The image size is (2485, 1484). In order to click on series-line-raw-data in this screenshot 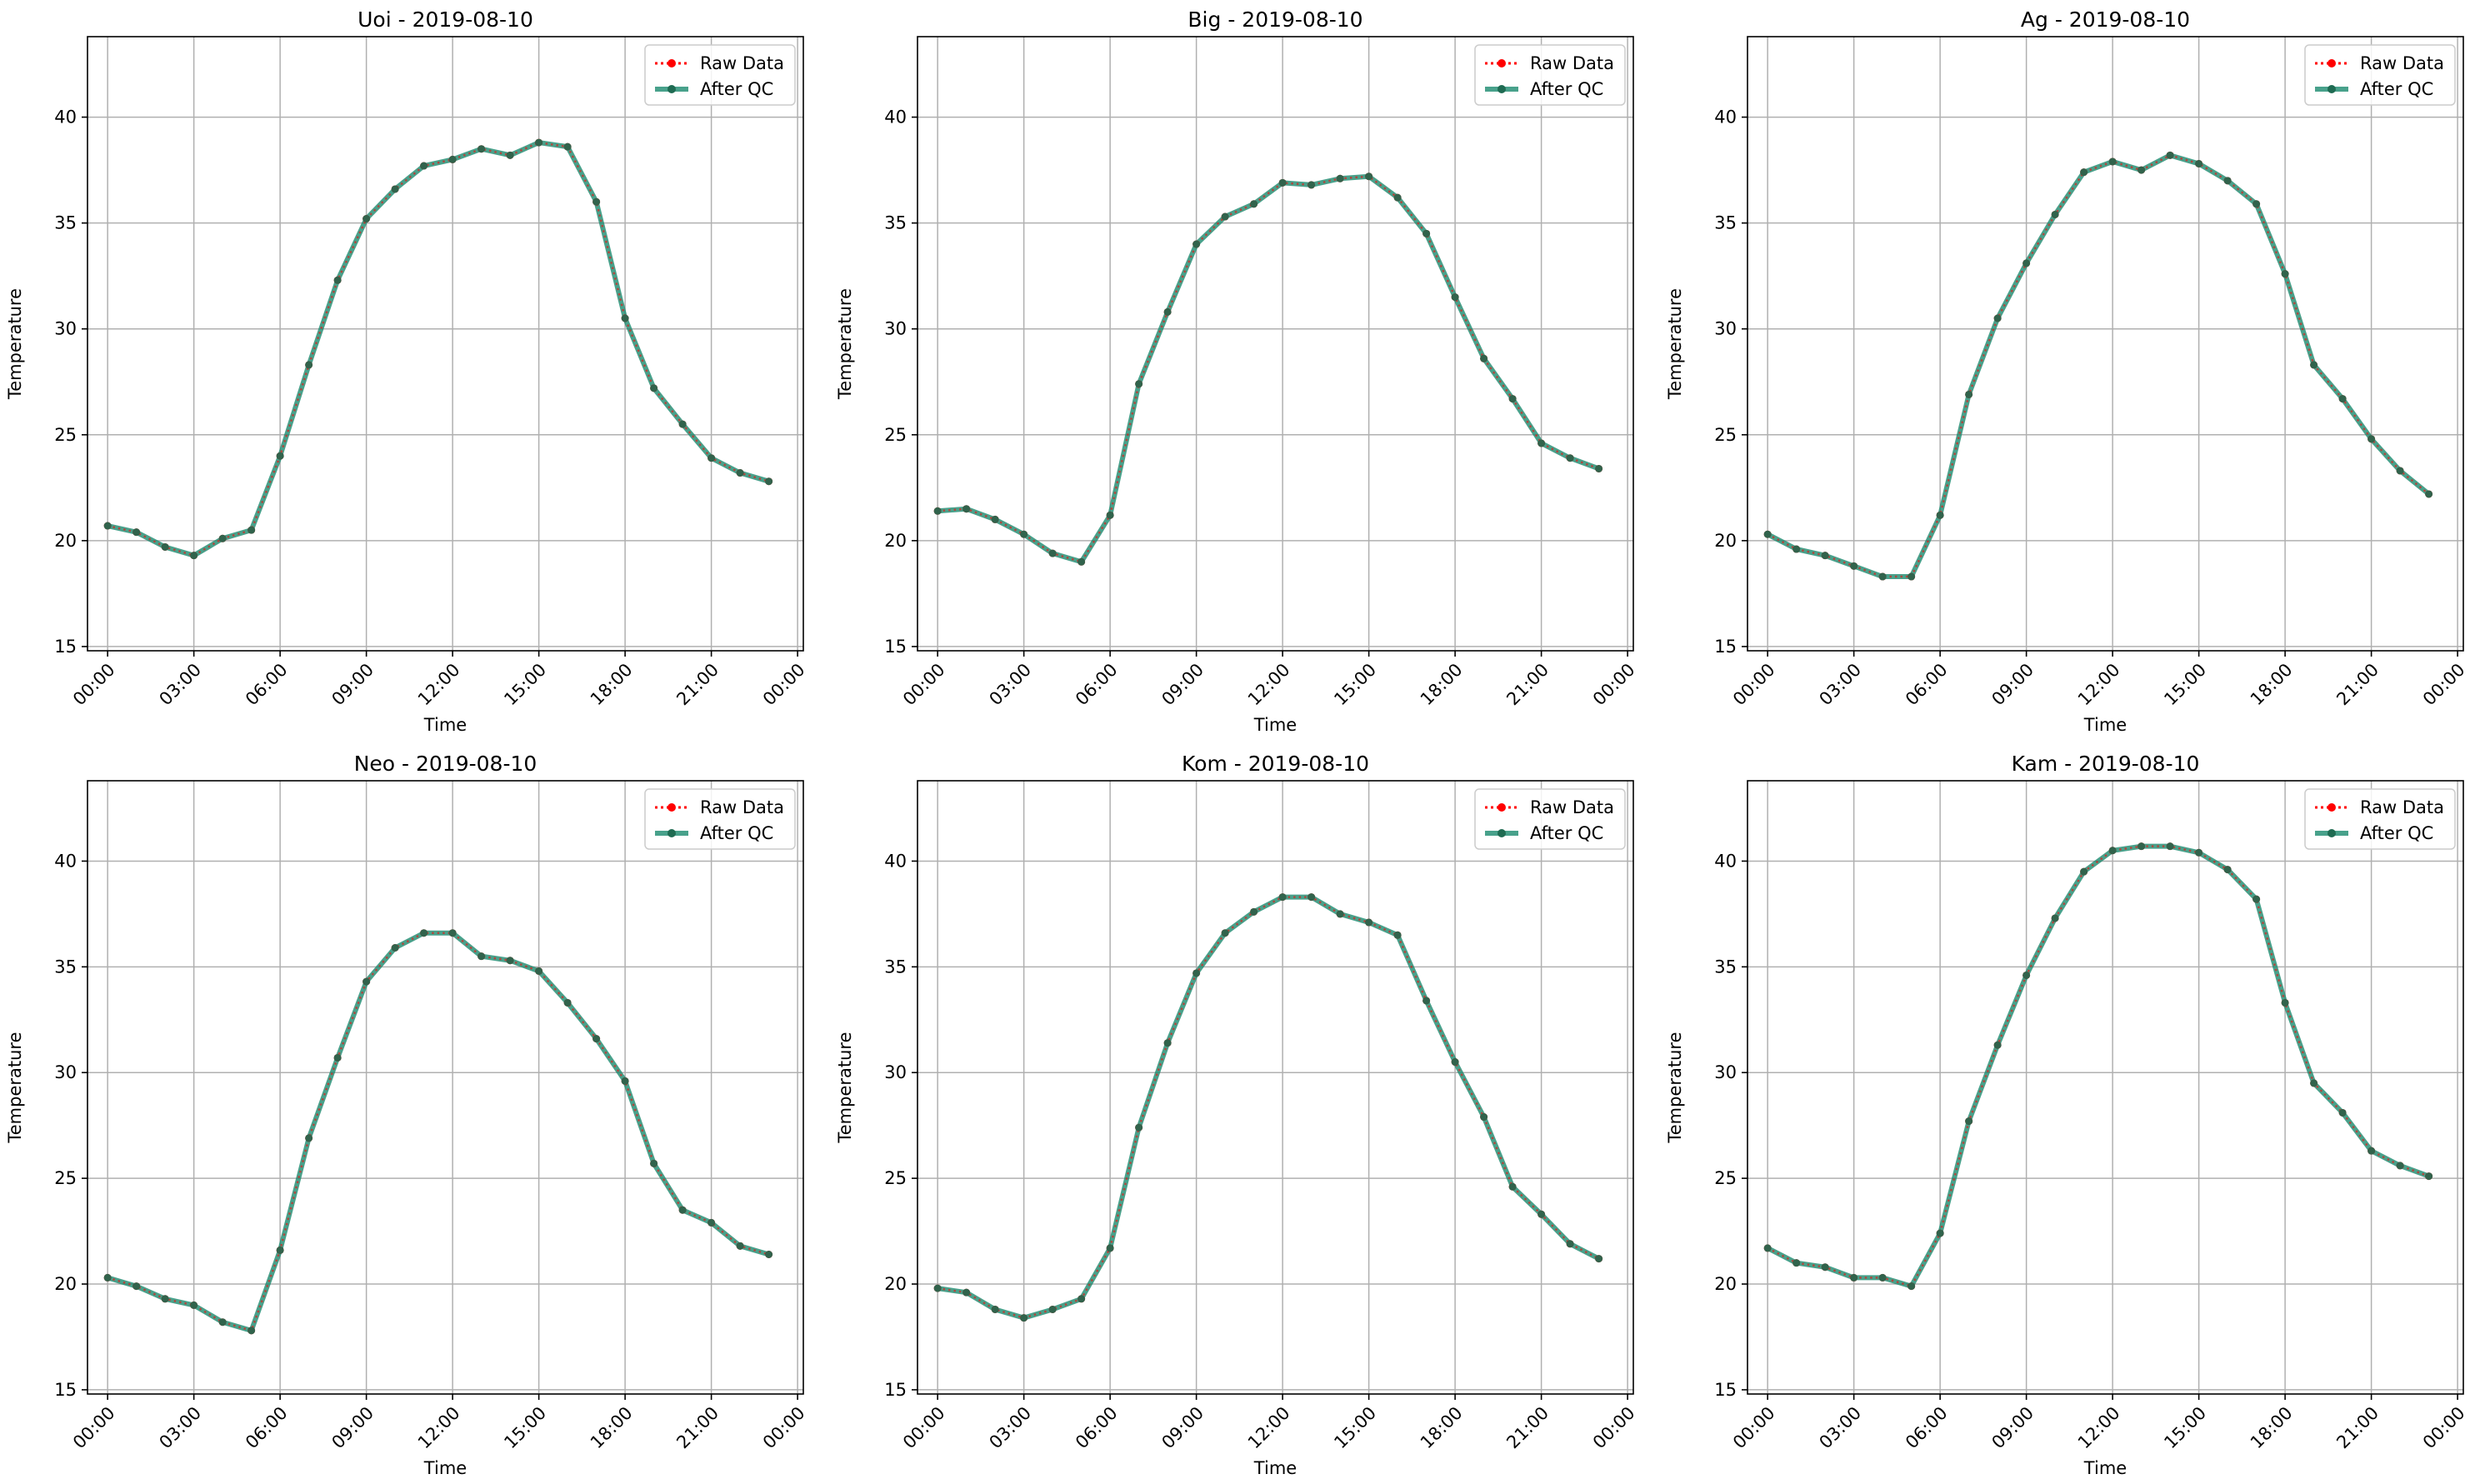, I will do `click(2098, 1066)`.